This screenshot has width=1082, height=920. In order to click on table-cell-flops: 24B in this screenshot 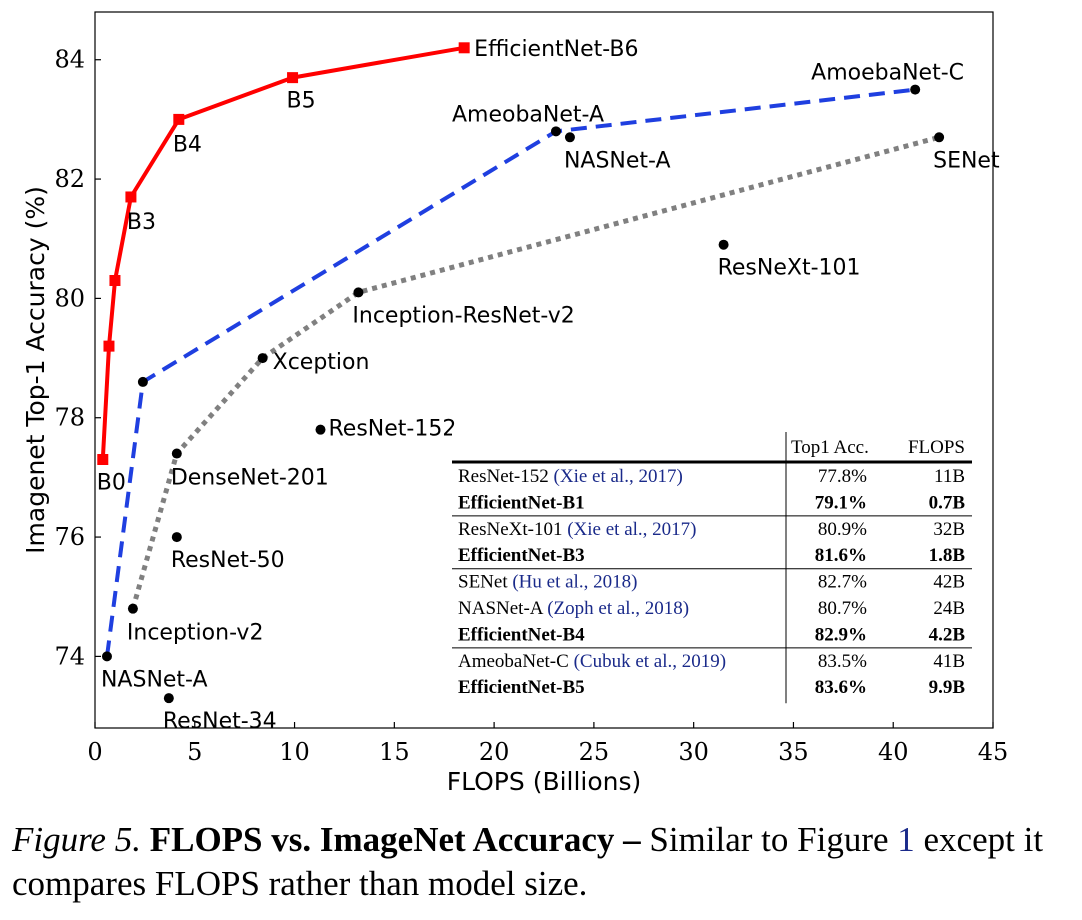, I will do `click(949, 608)`.